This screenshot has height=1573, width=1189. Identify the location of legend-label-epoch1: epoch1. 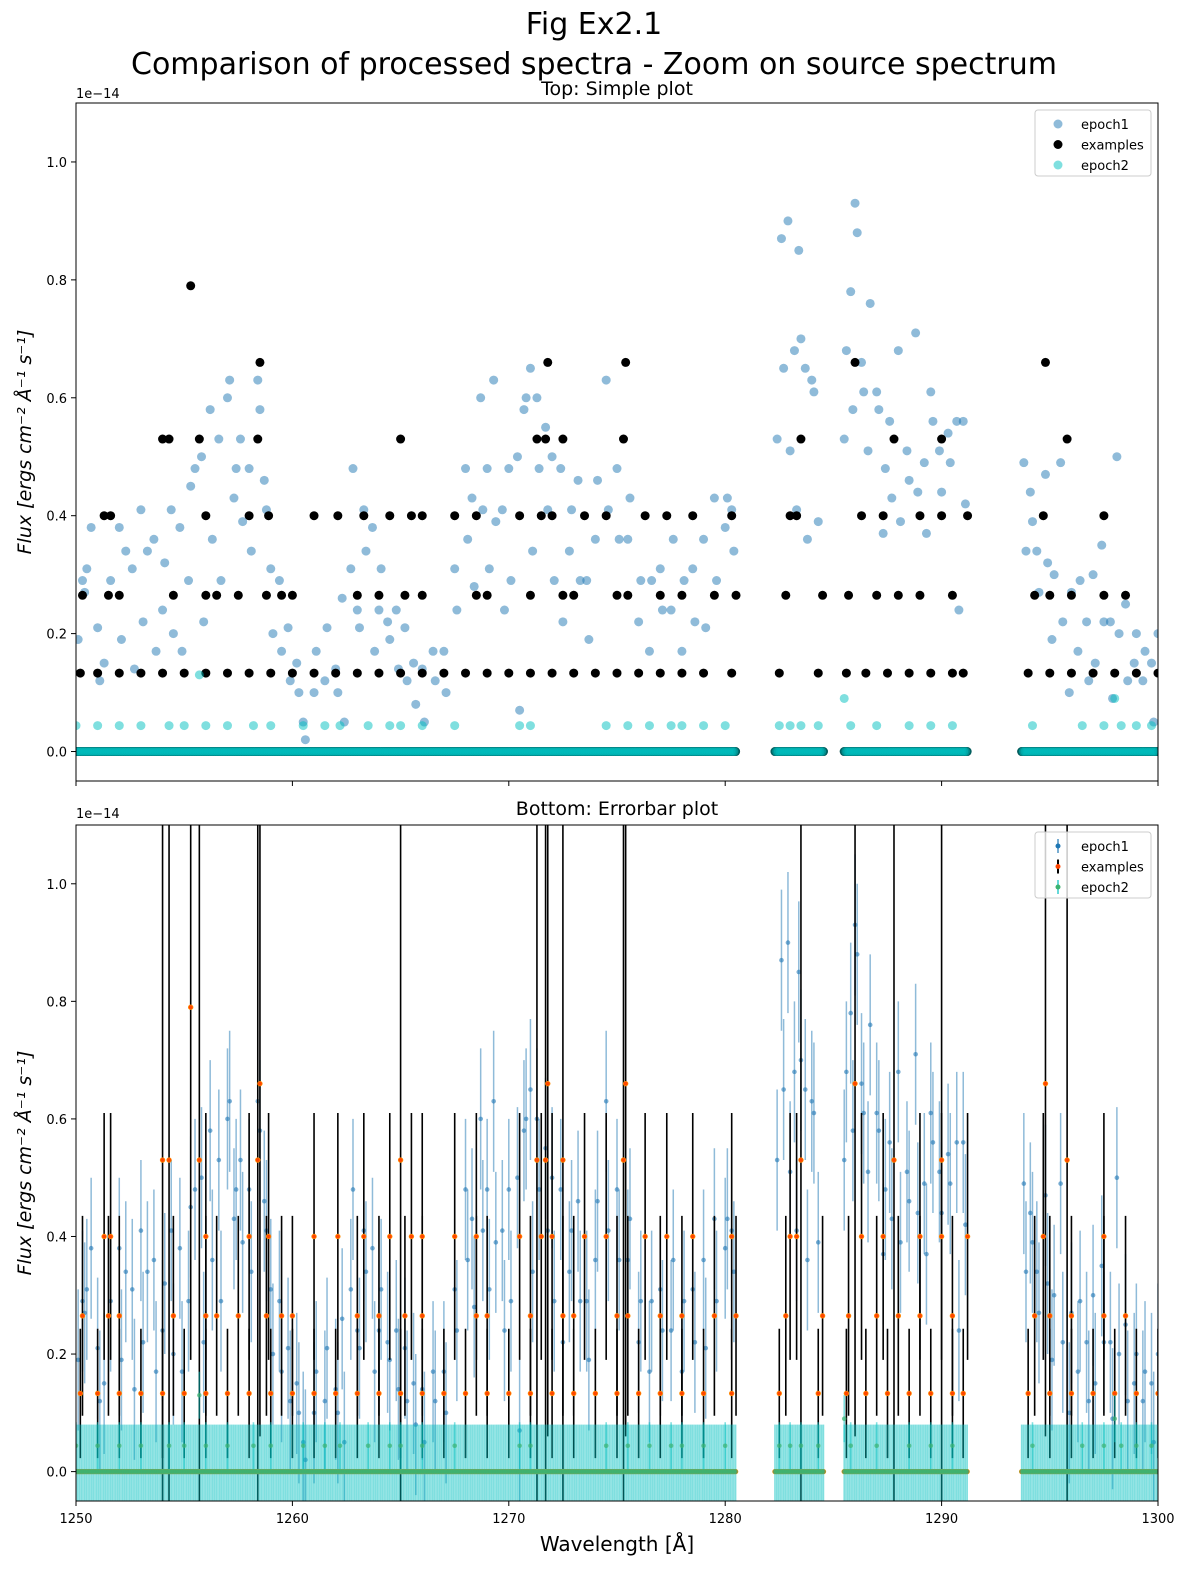
(1105, 847).